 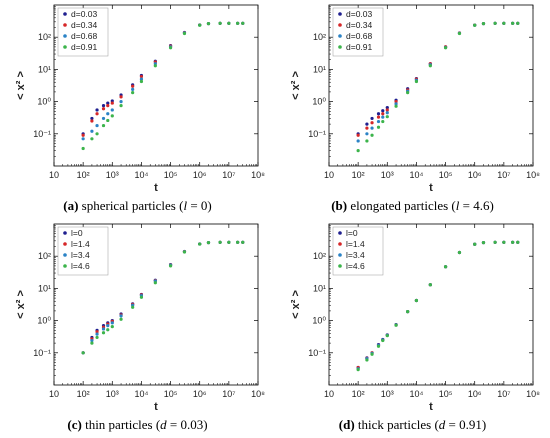 I want to click on caption-b: (b) elongated particles (l = 4.6), so click(x=412, y=206).